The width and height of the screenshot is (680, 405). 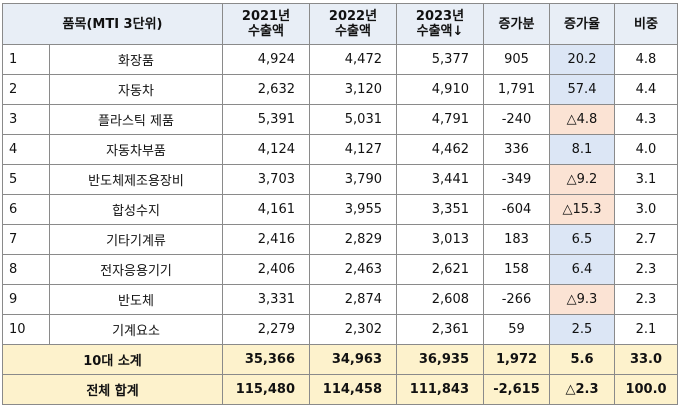 I want to click on growth-rate-cell: 20.2, so click(x=582, y=59).